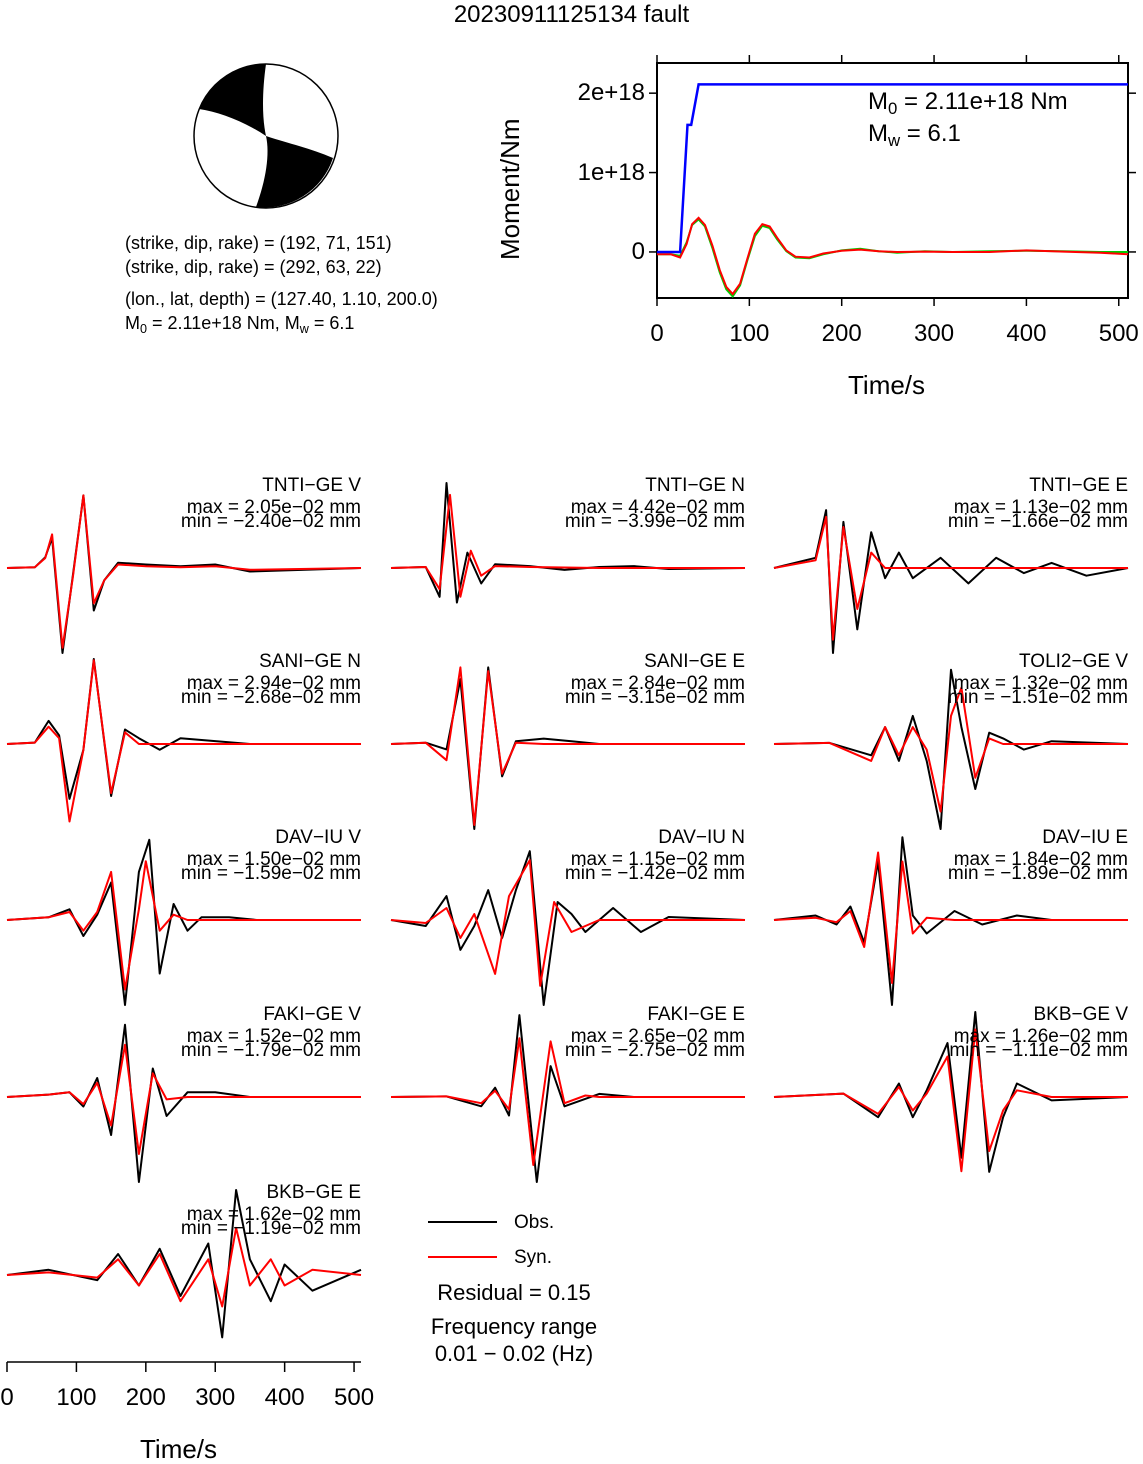 The height and width of the screenshot is (1464, 1143). Describe the element at coordinates (749, 333) in the screenshot. I see `moment-xtick-label: 100` at that location.